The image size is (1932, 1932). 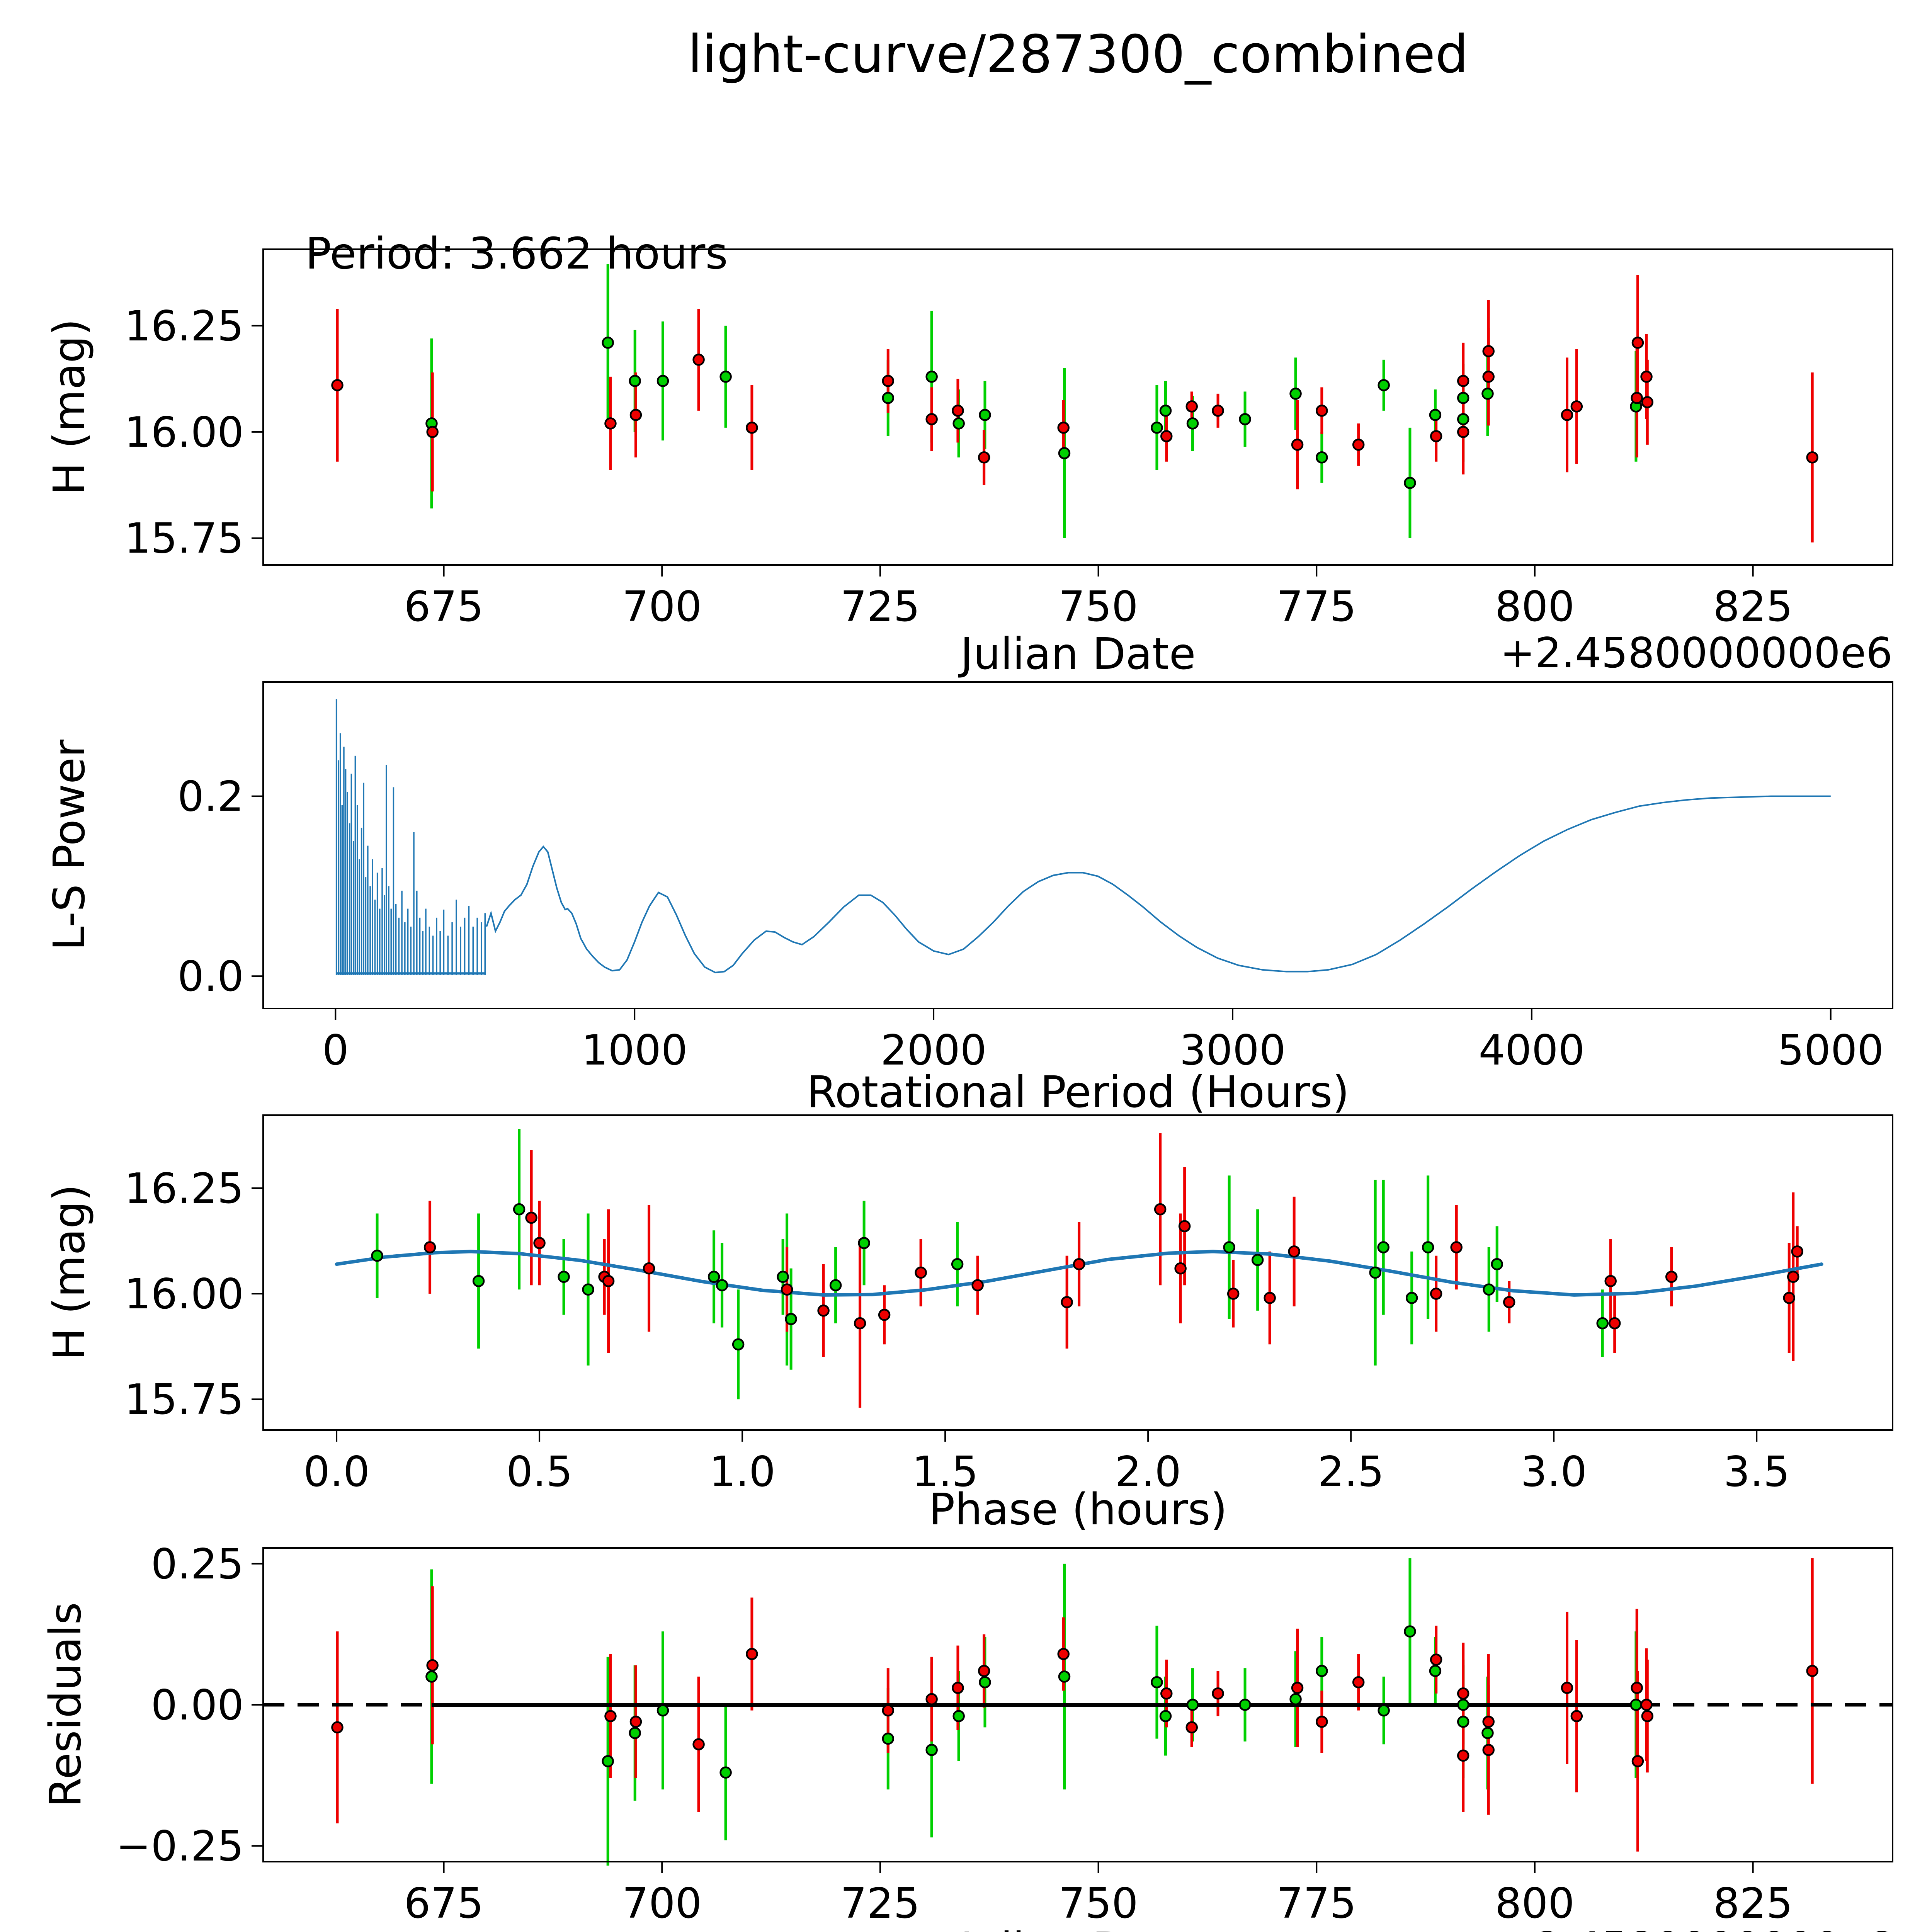 I want to click on panel3-fit-curve, so click(x=1079, y=1274).